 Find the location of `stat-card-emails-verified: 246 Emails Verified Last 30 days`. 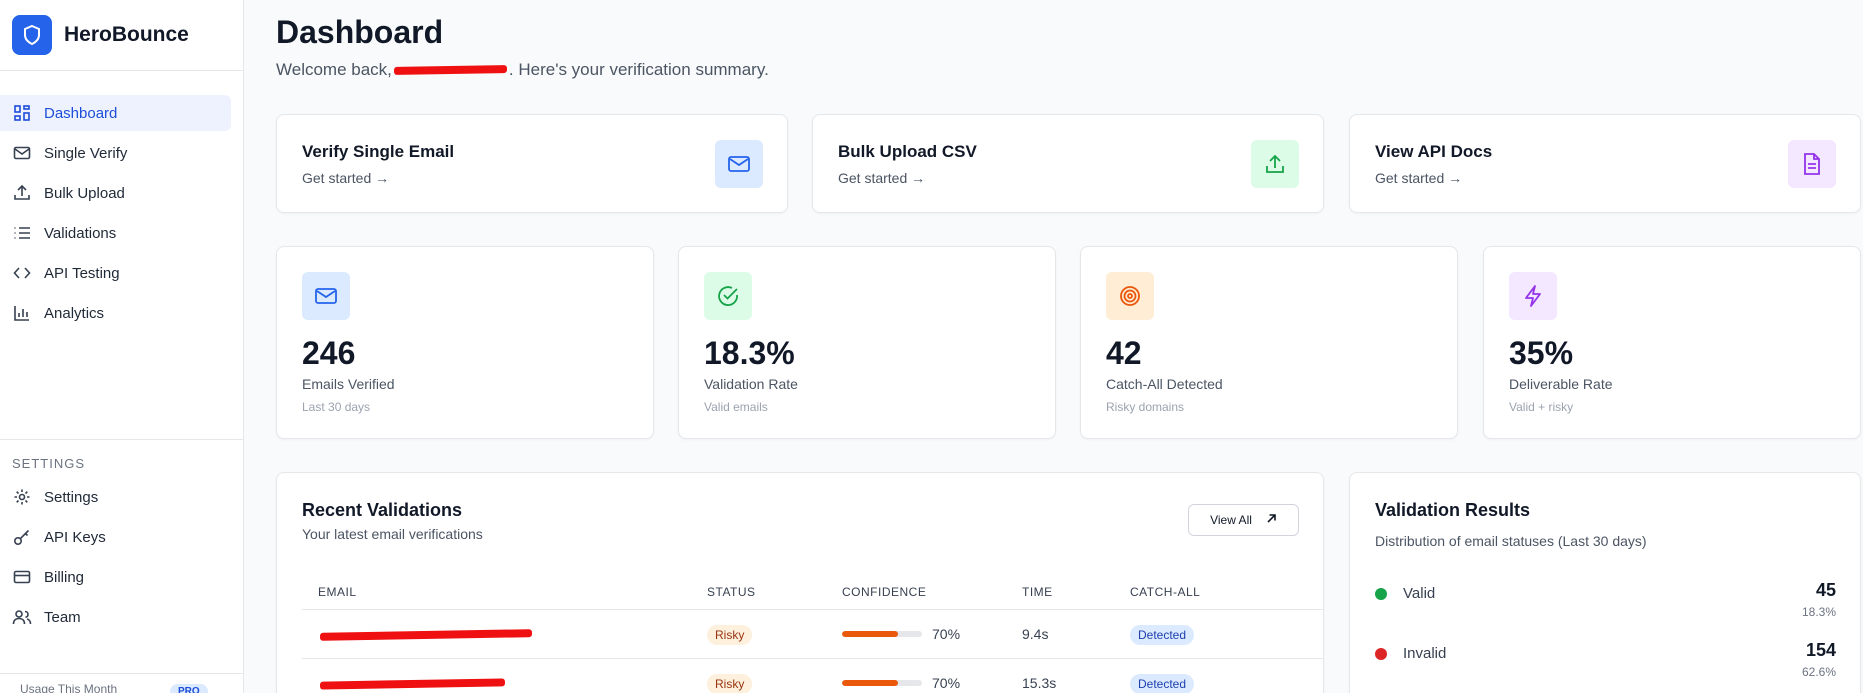

stat-card-emails-verified: 246 Emails Verified Last 30 days is located at coordinates (465, 342).